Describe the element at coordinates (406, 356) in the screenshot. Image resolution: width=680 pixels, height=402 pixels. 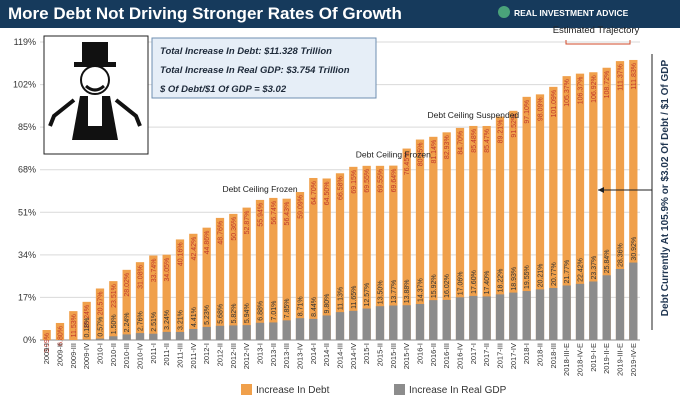
I see `x-tick-label: 2015-IV` at that location.